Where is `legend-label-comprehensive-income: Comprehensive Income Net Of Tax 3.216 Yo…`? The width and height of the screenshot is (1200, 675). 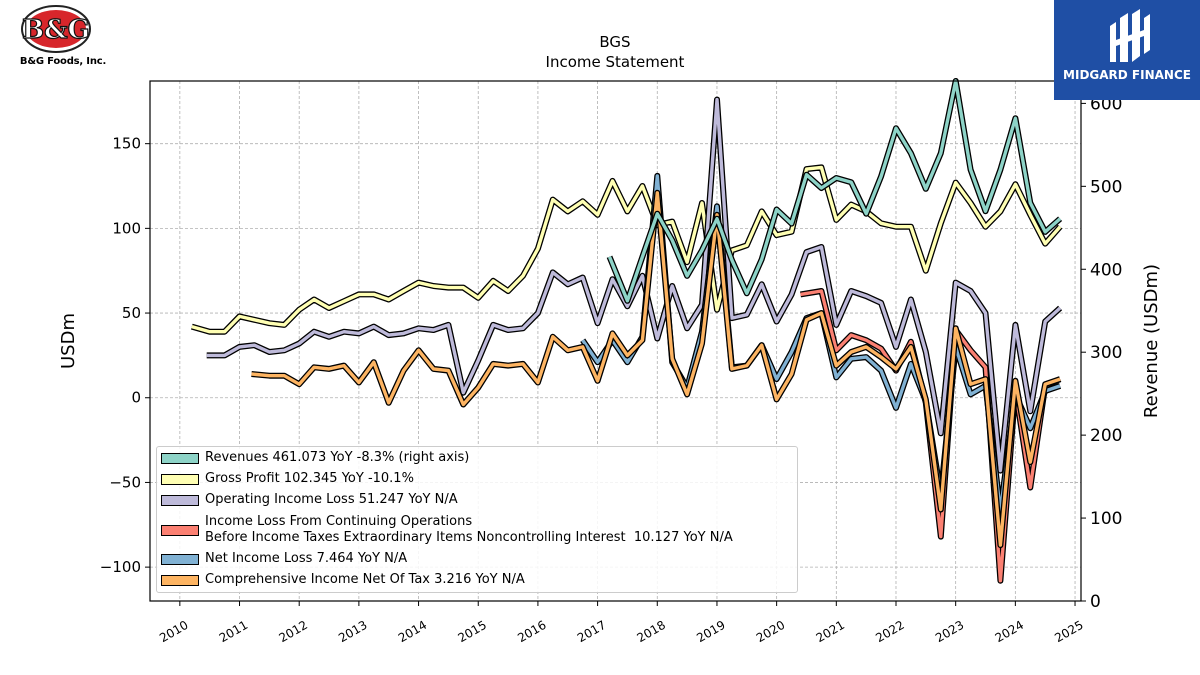
legend-label-comprehensive-income: Comprehensive Income Net Of Tax 3.216 Yo… is located at coordinates (365, 579).